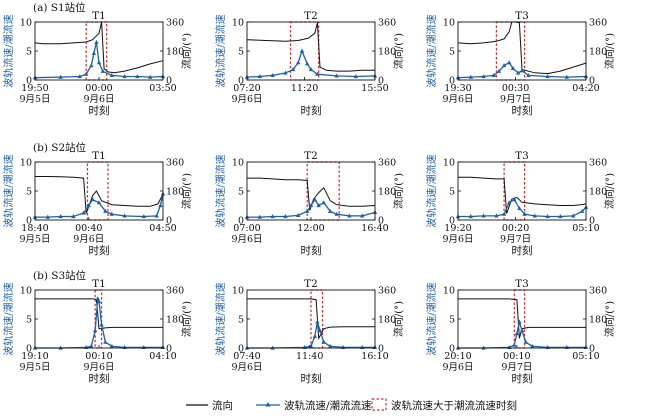 The height and width of the screenshot is (417, 650). Describe the element at coordinates (351, 405) in the screenshot. I see `legend: 流向 波轨流速/潮流流速 波轨流速大于潮流流速时刻` at that location.